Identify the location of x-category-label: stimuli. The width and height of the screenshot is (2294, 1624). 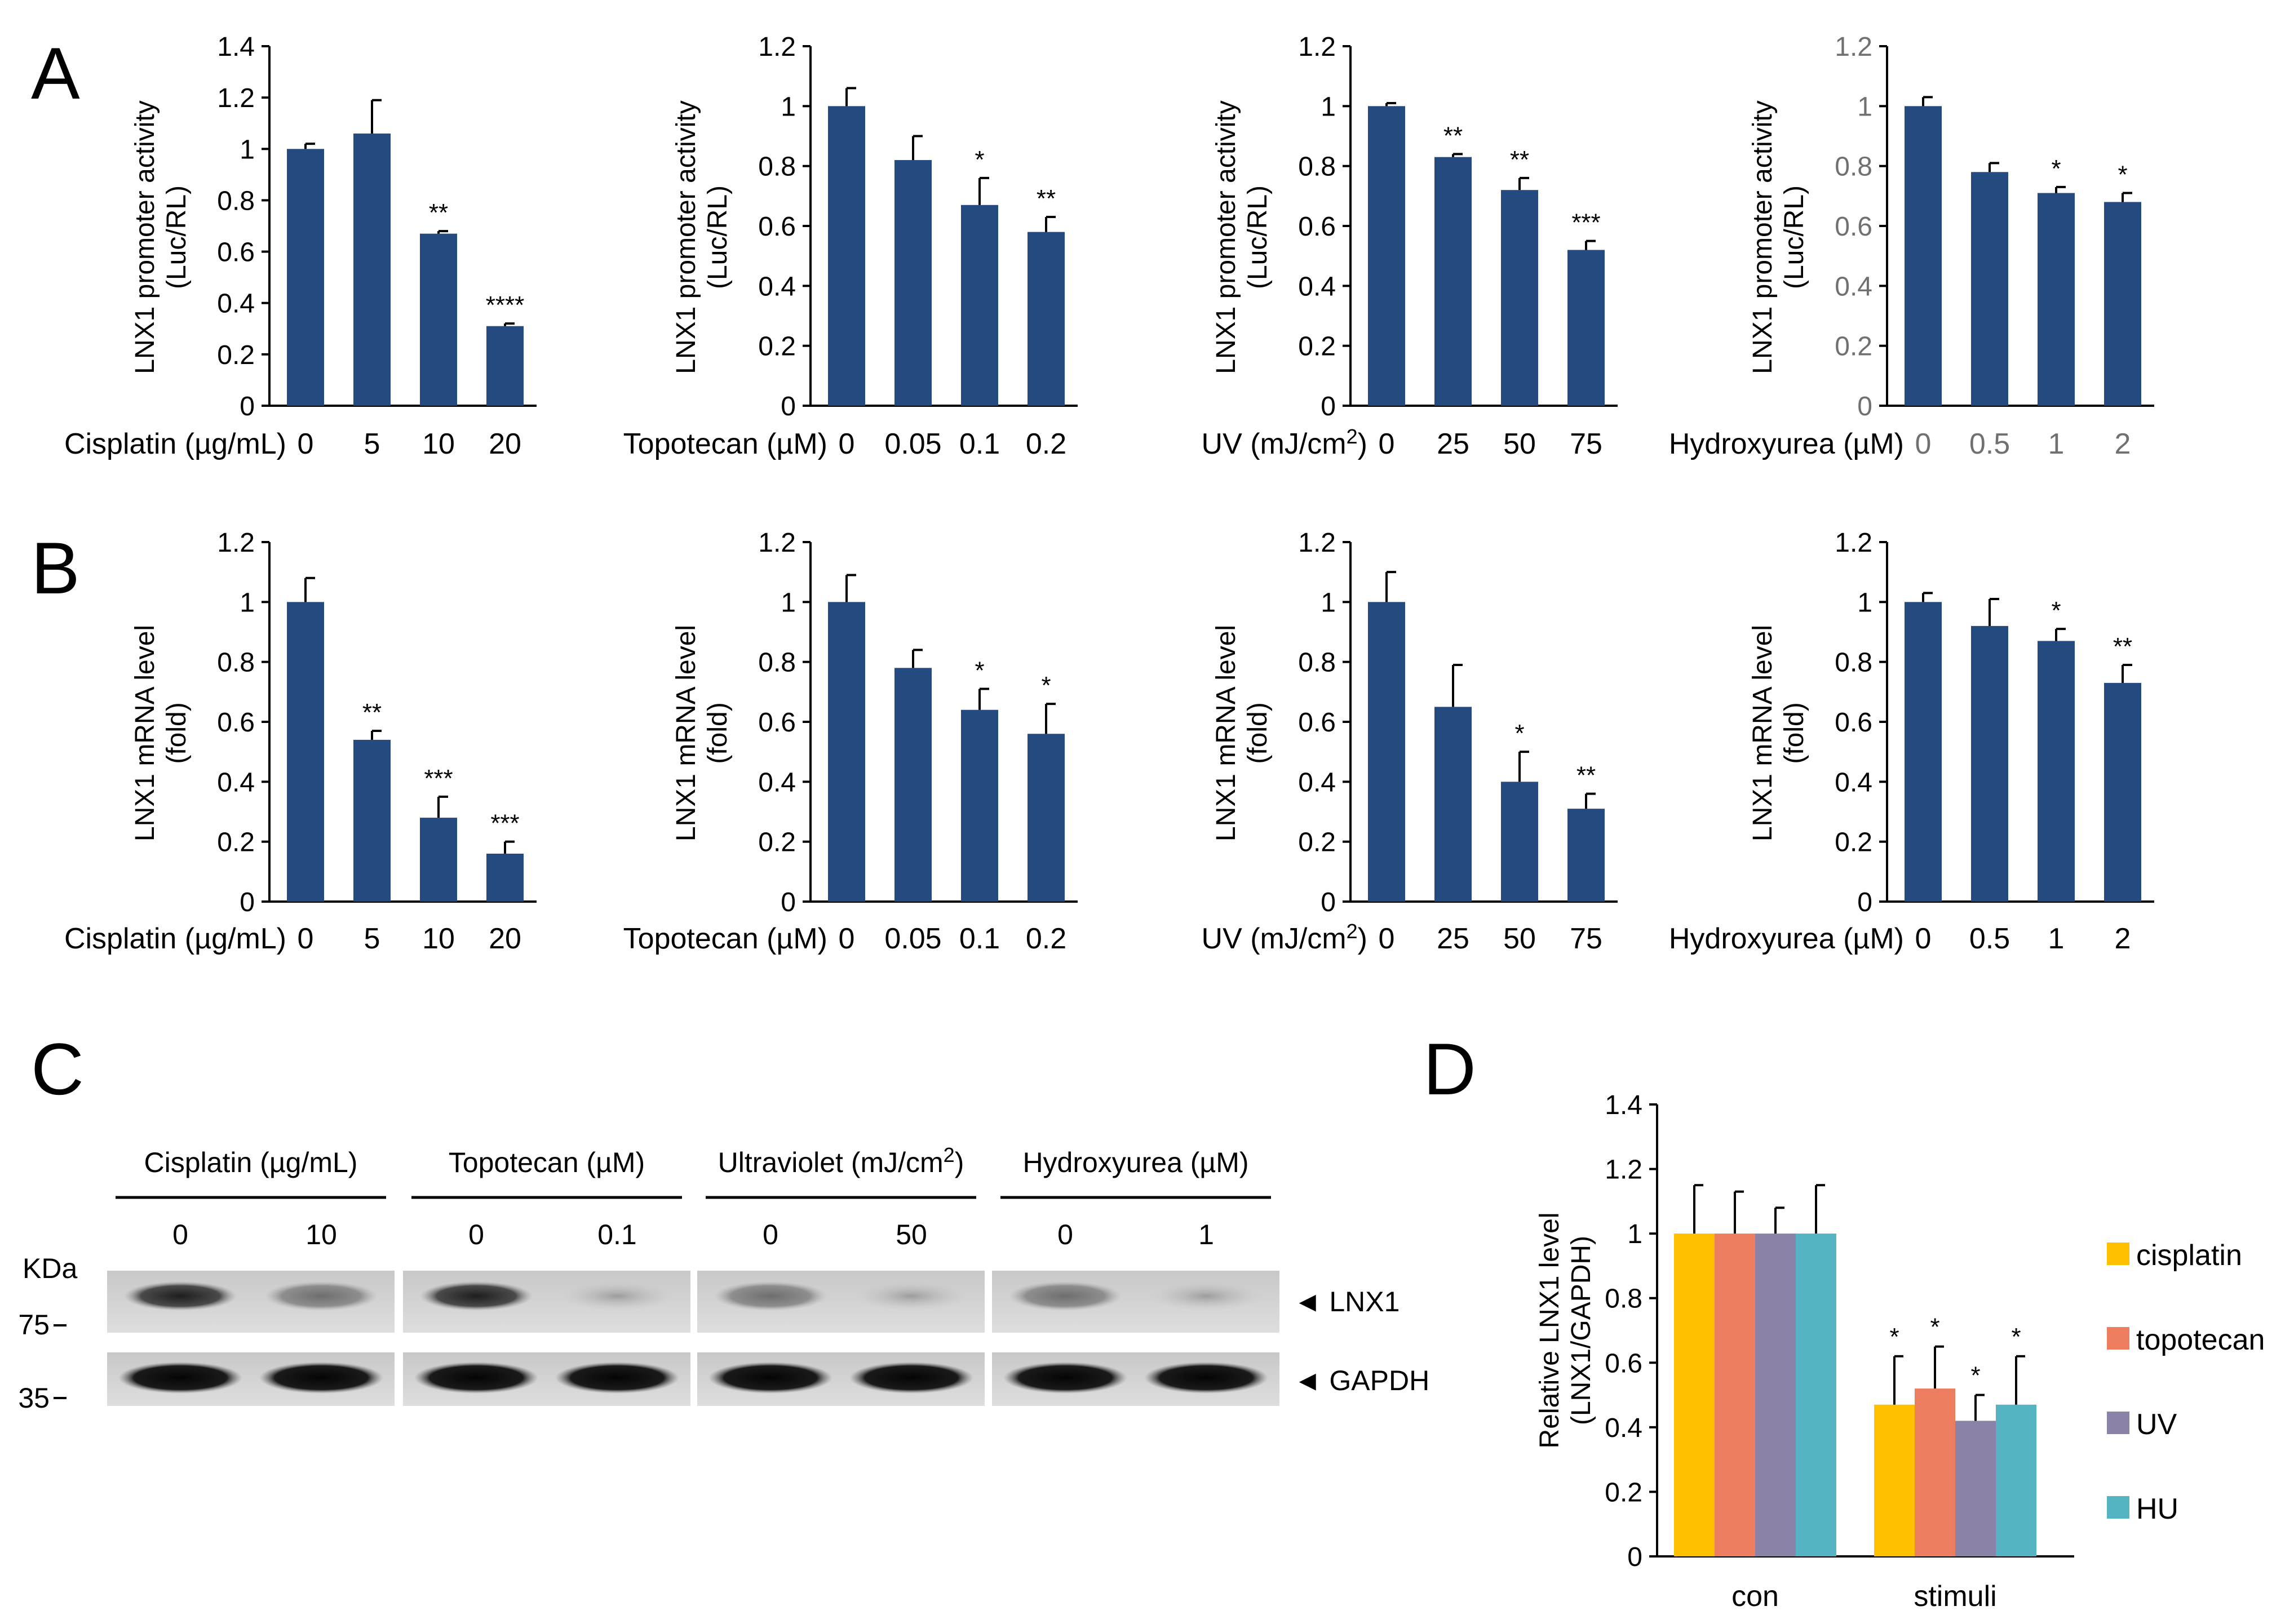
(1955, 1596).